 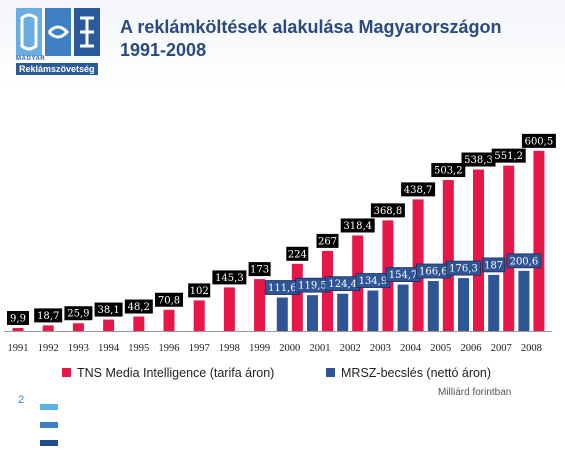 What do you see at coordinates (109, 348) in the screenshot?
I see `tick-label-1994: 1994` at bounding box center [109, 348].